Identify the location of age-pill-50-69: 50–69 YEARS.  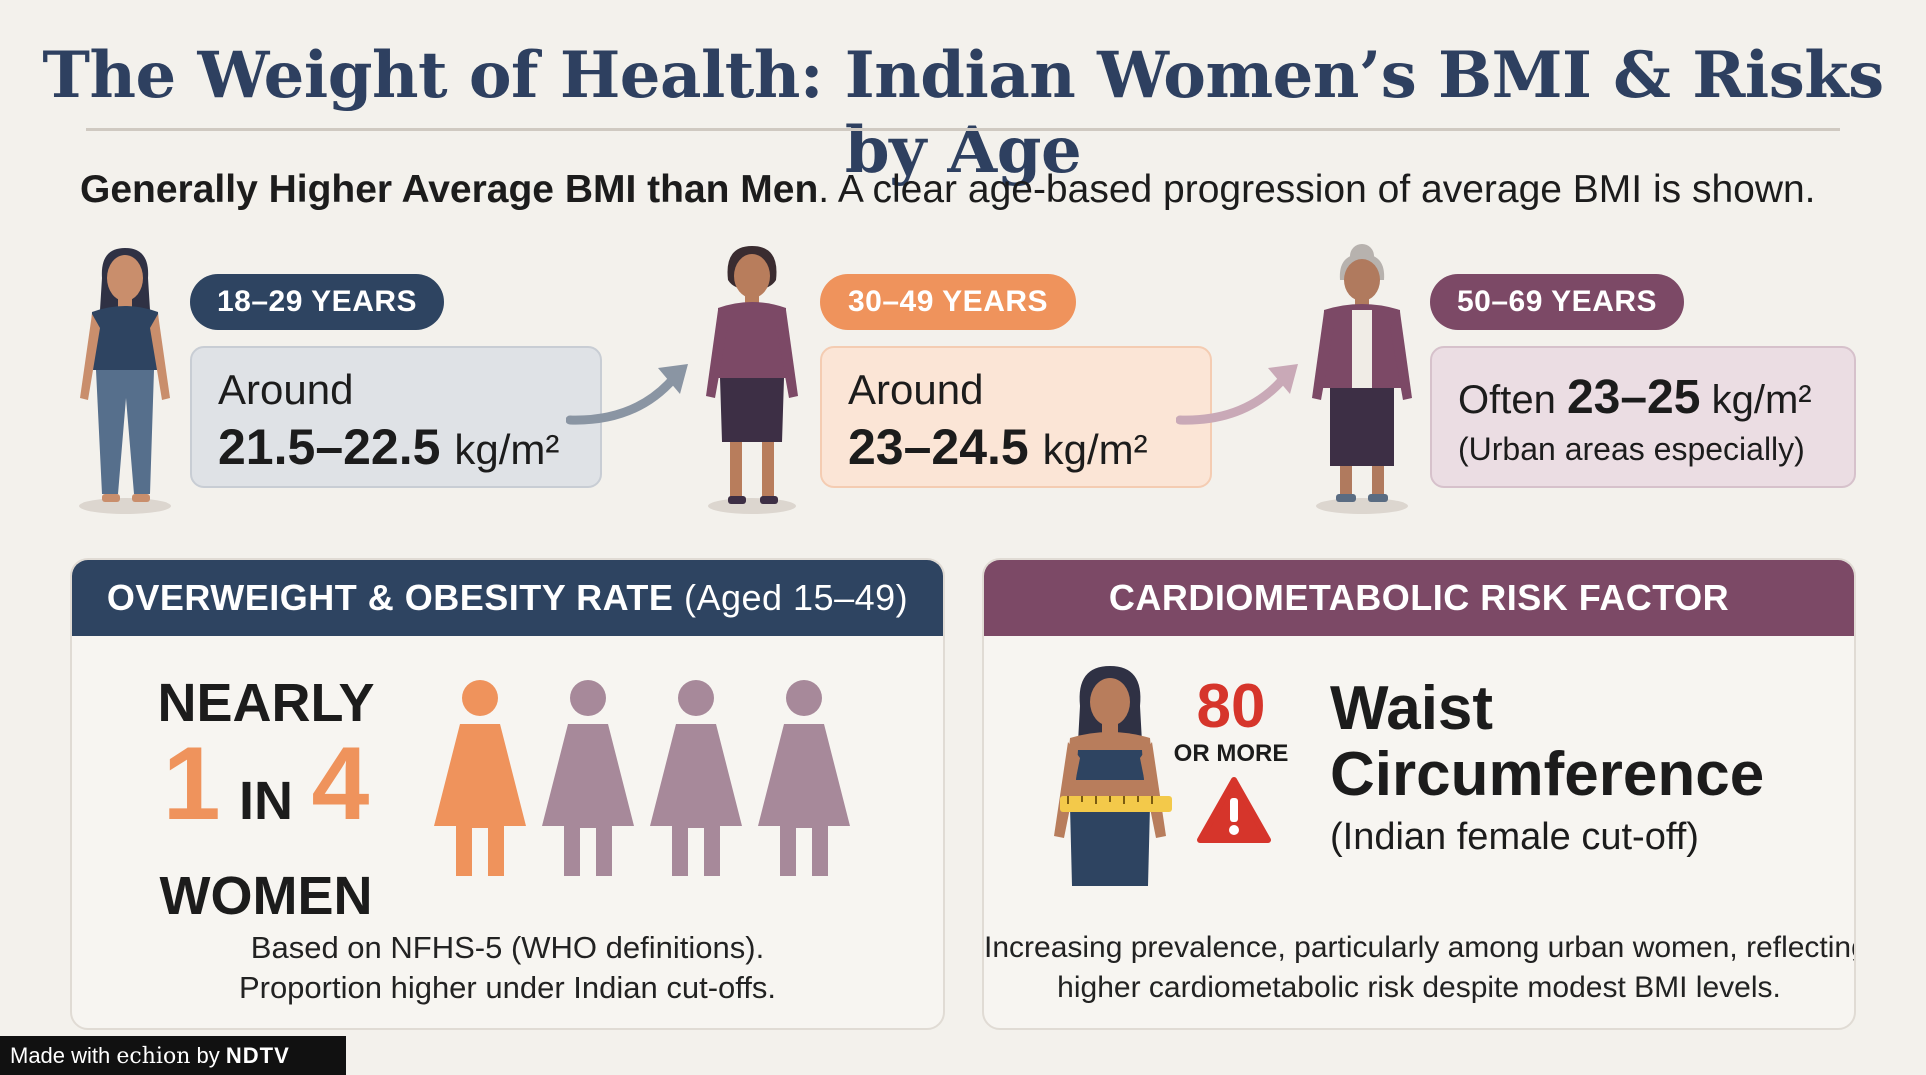
(1557, 302).